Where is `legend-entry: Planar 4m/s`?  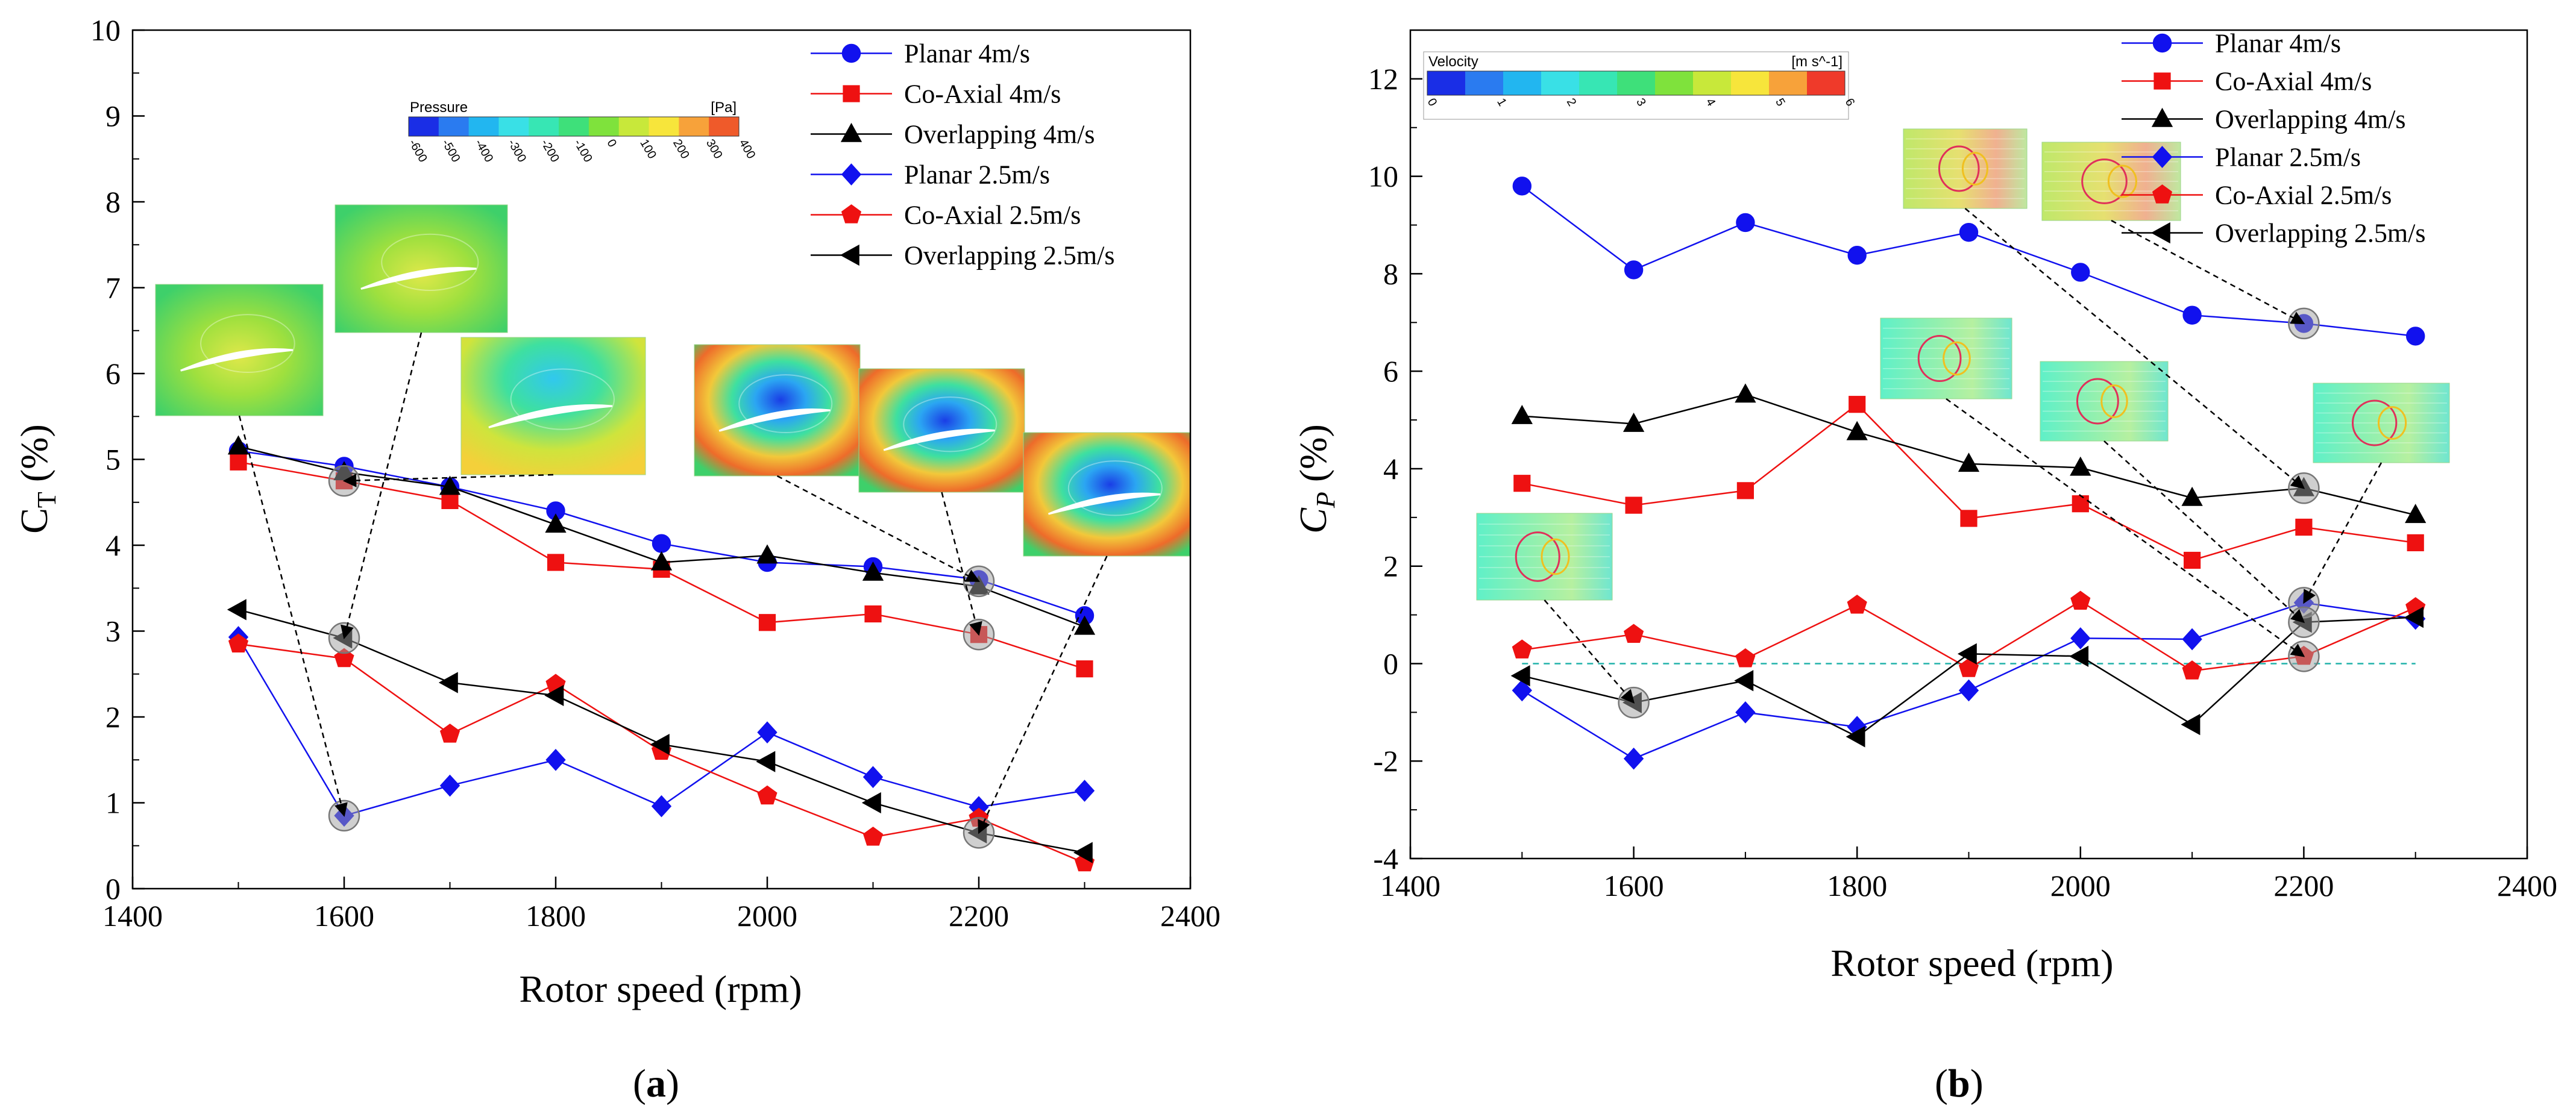 legend-entry: Planar 4m/s is located at coordinates (2231, 43).